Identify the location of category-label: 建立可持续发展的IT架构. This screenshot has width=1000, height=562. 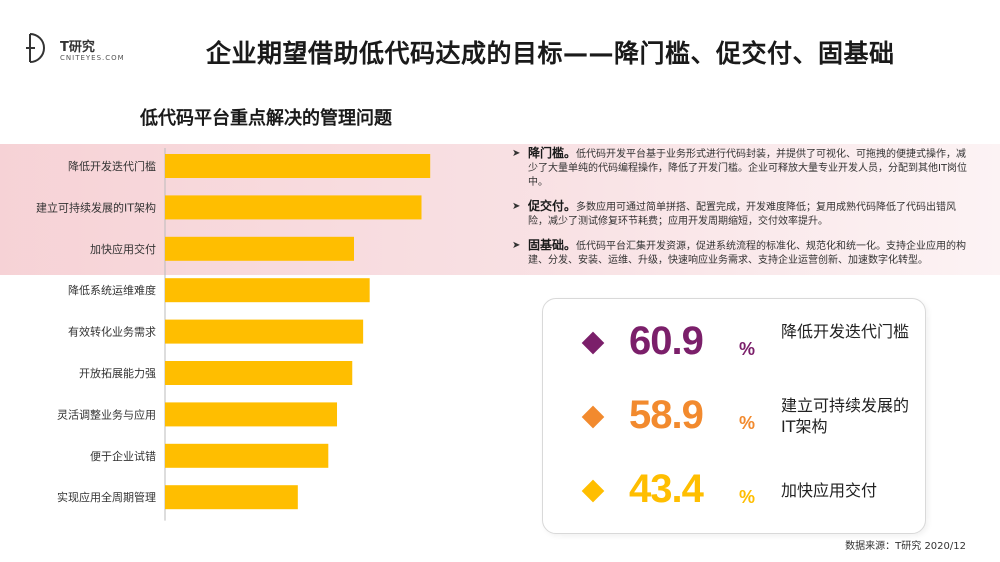
(96, 207).